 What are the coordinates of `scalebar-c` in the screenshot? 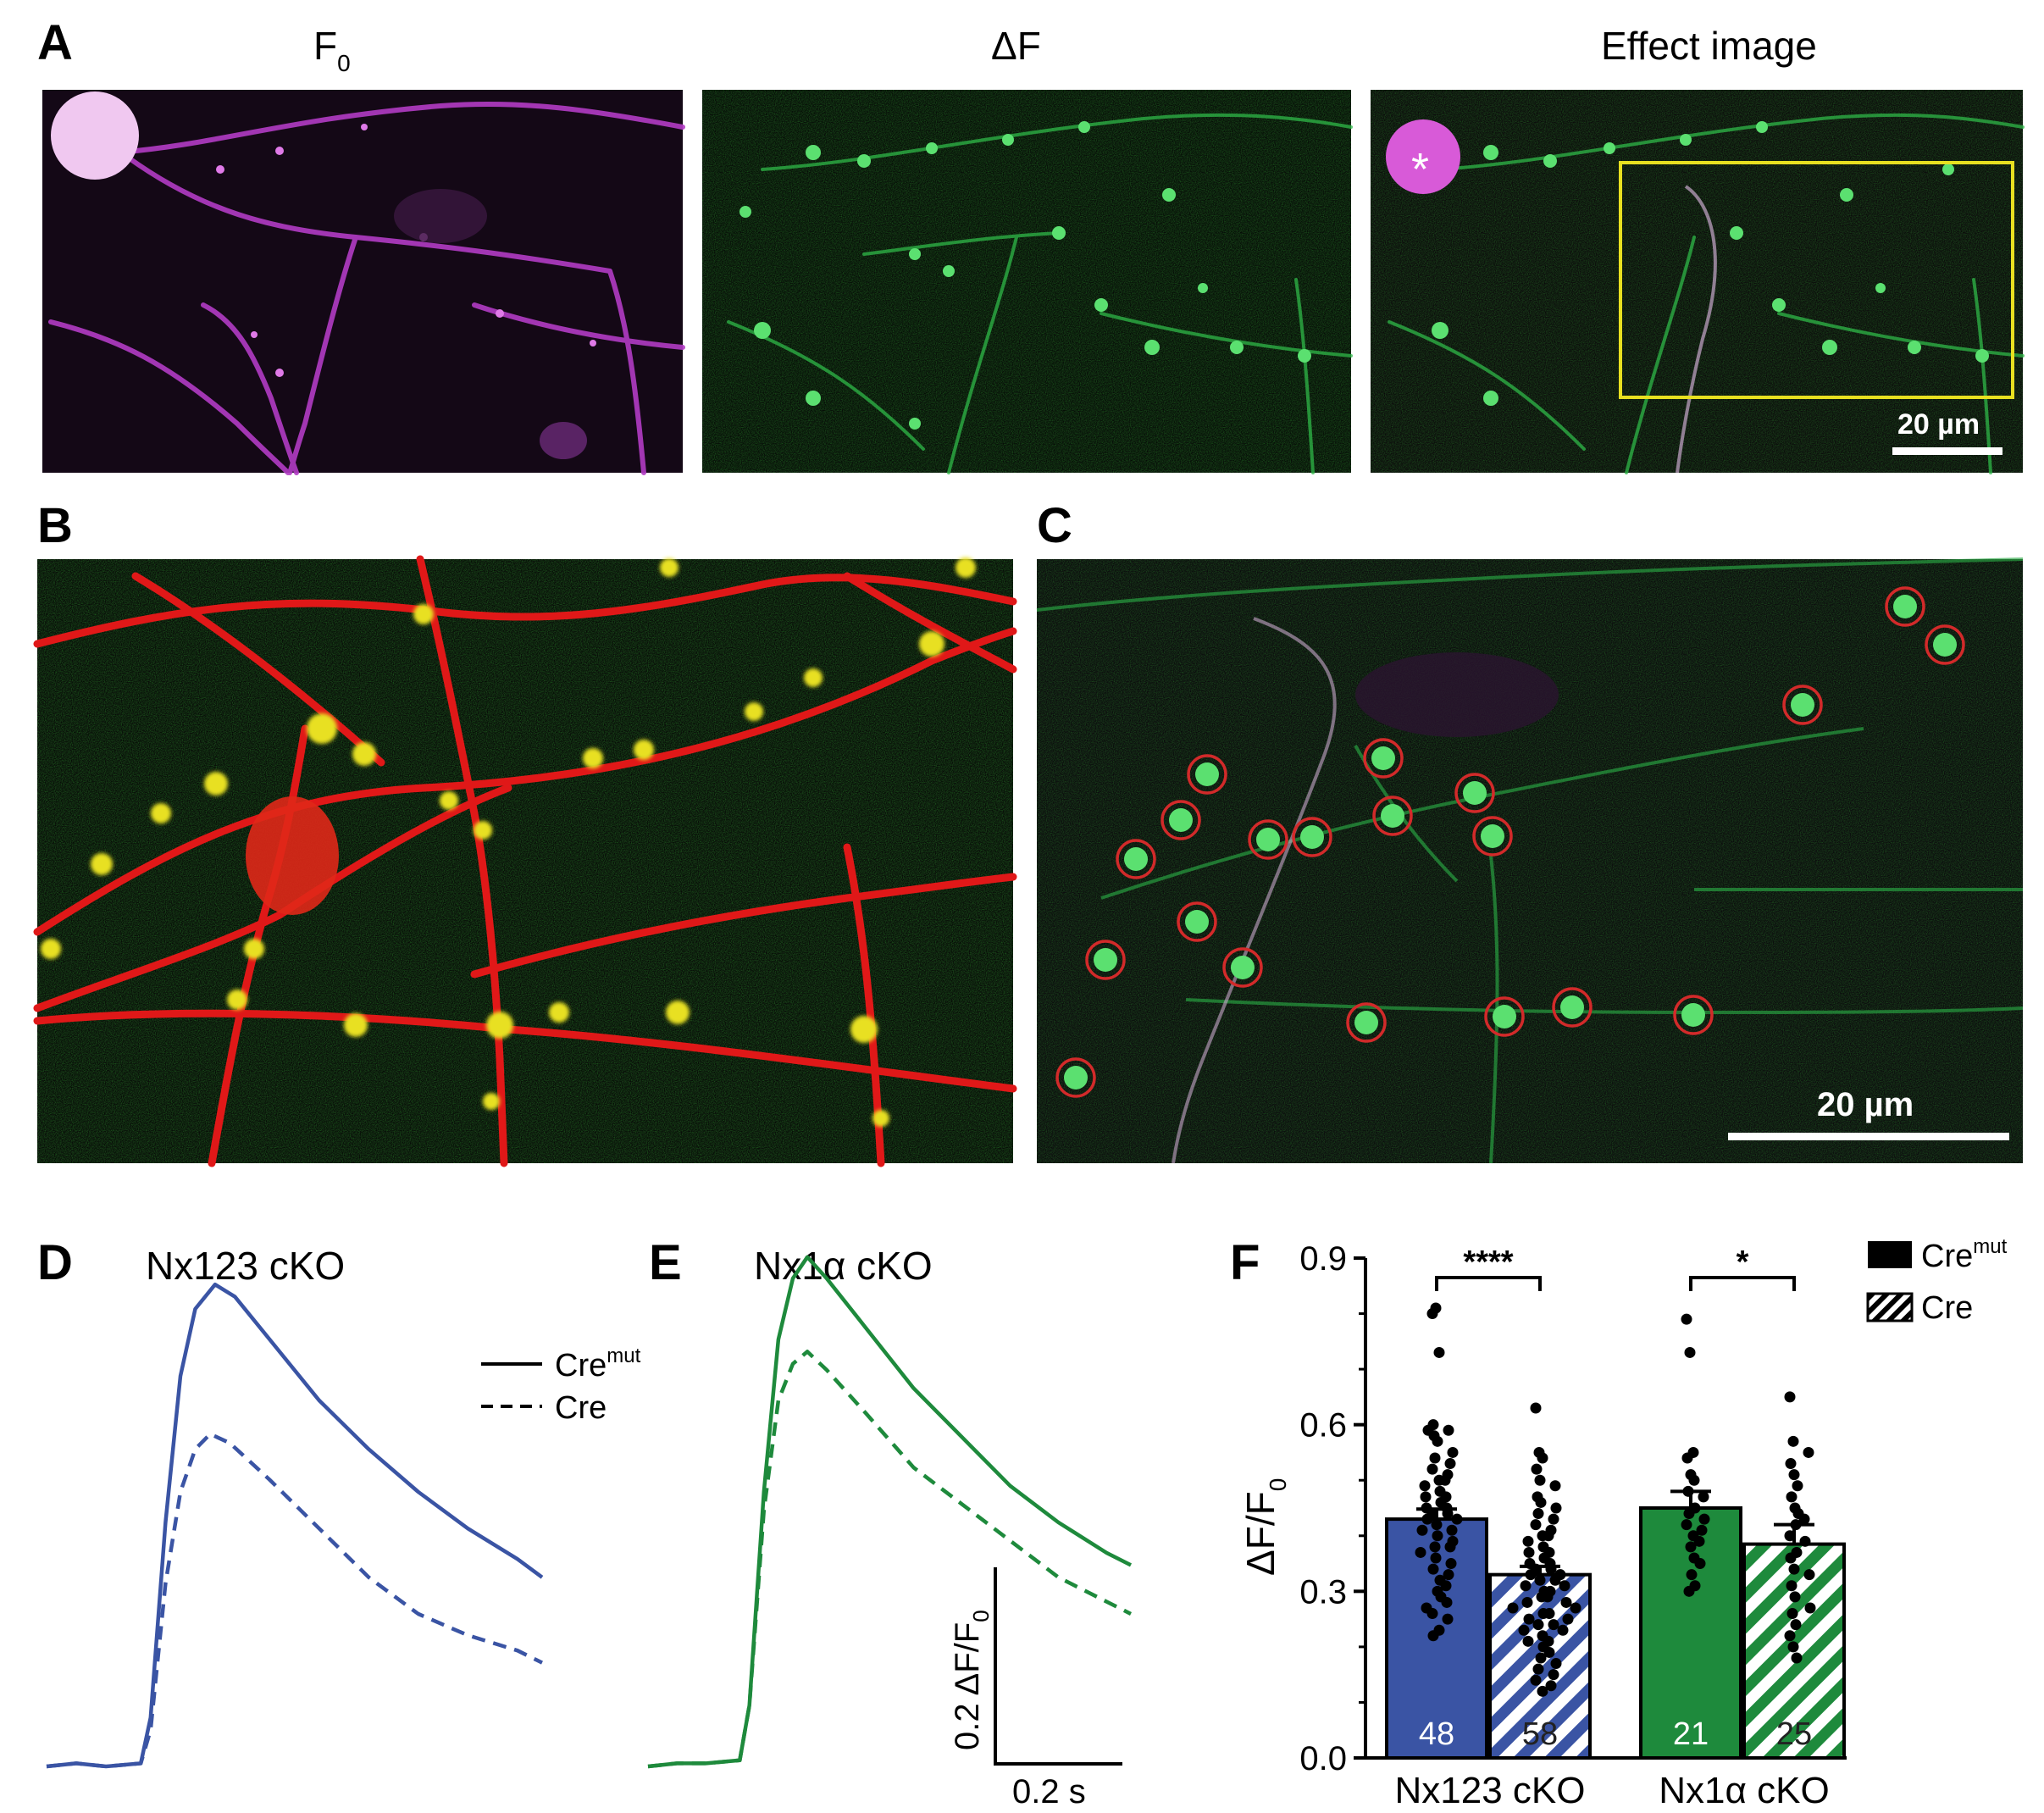 It's located at (1868, 1137).